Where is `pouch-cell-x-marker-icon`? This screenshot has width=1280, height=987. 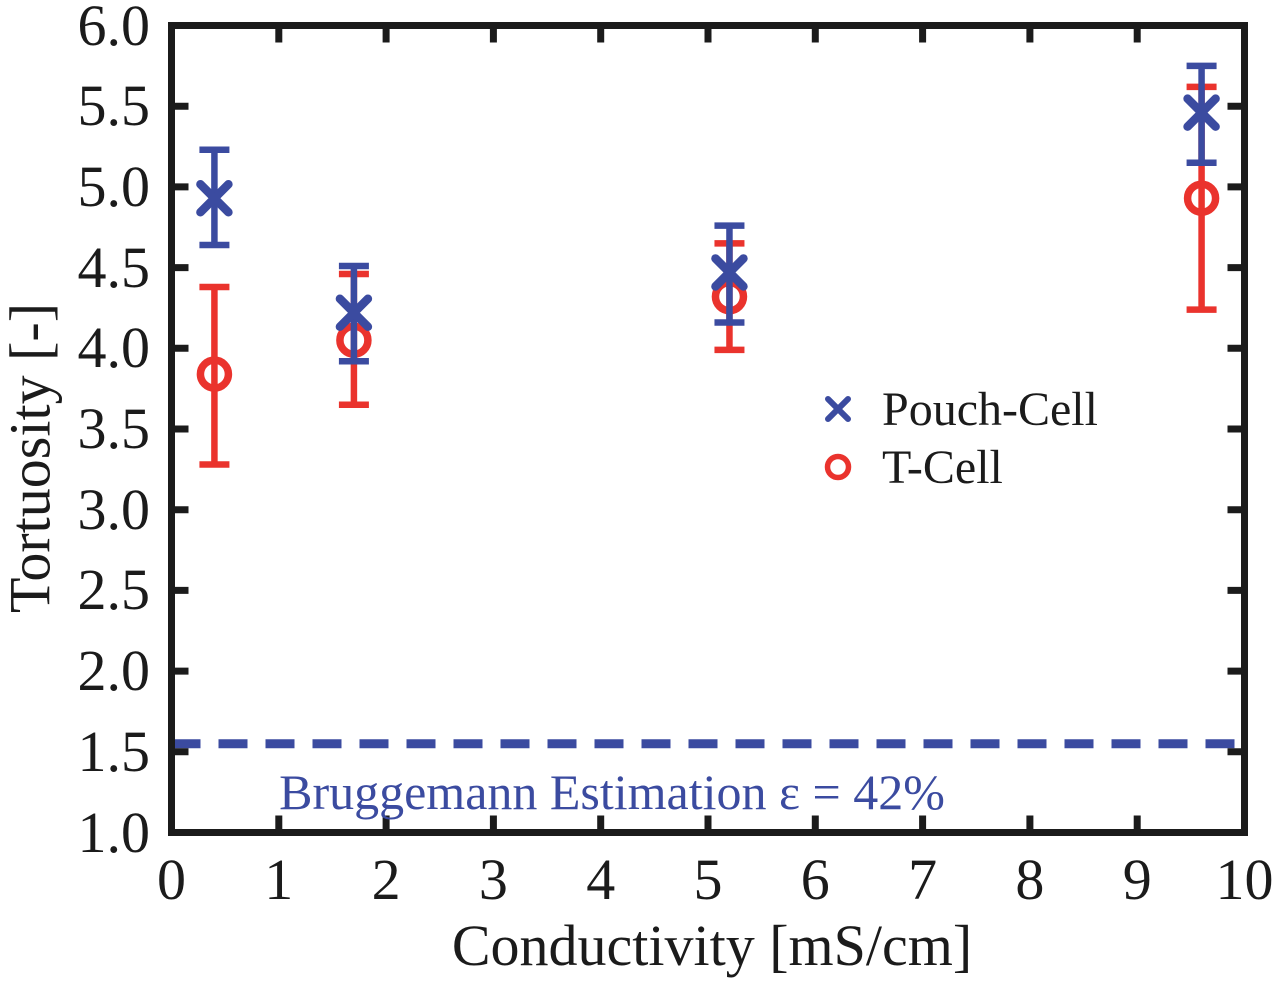 pouch-cell-x-marker-icon is located at coordinates (838, 409).